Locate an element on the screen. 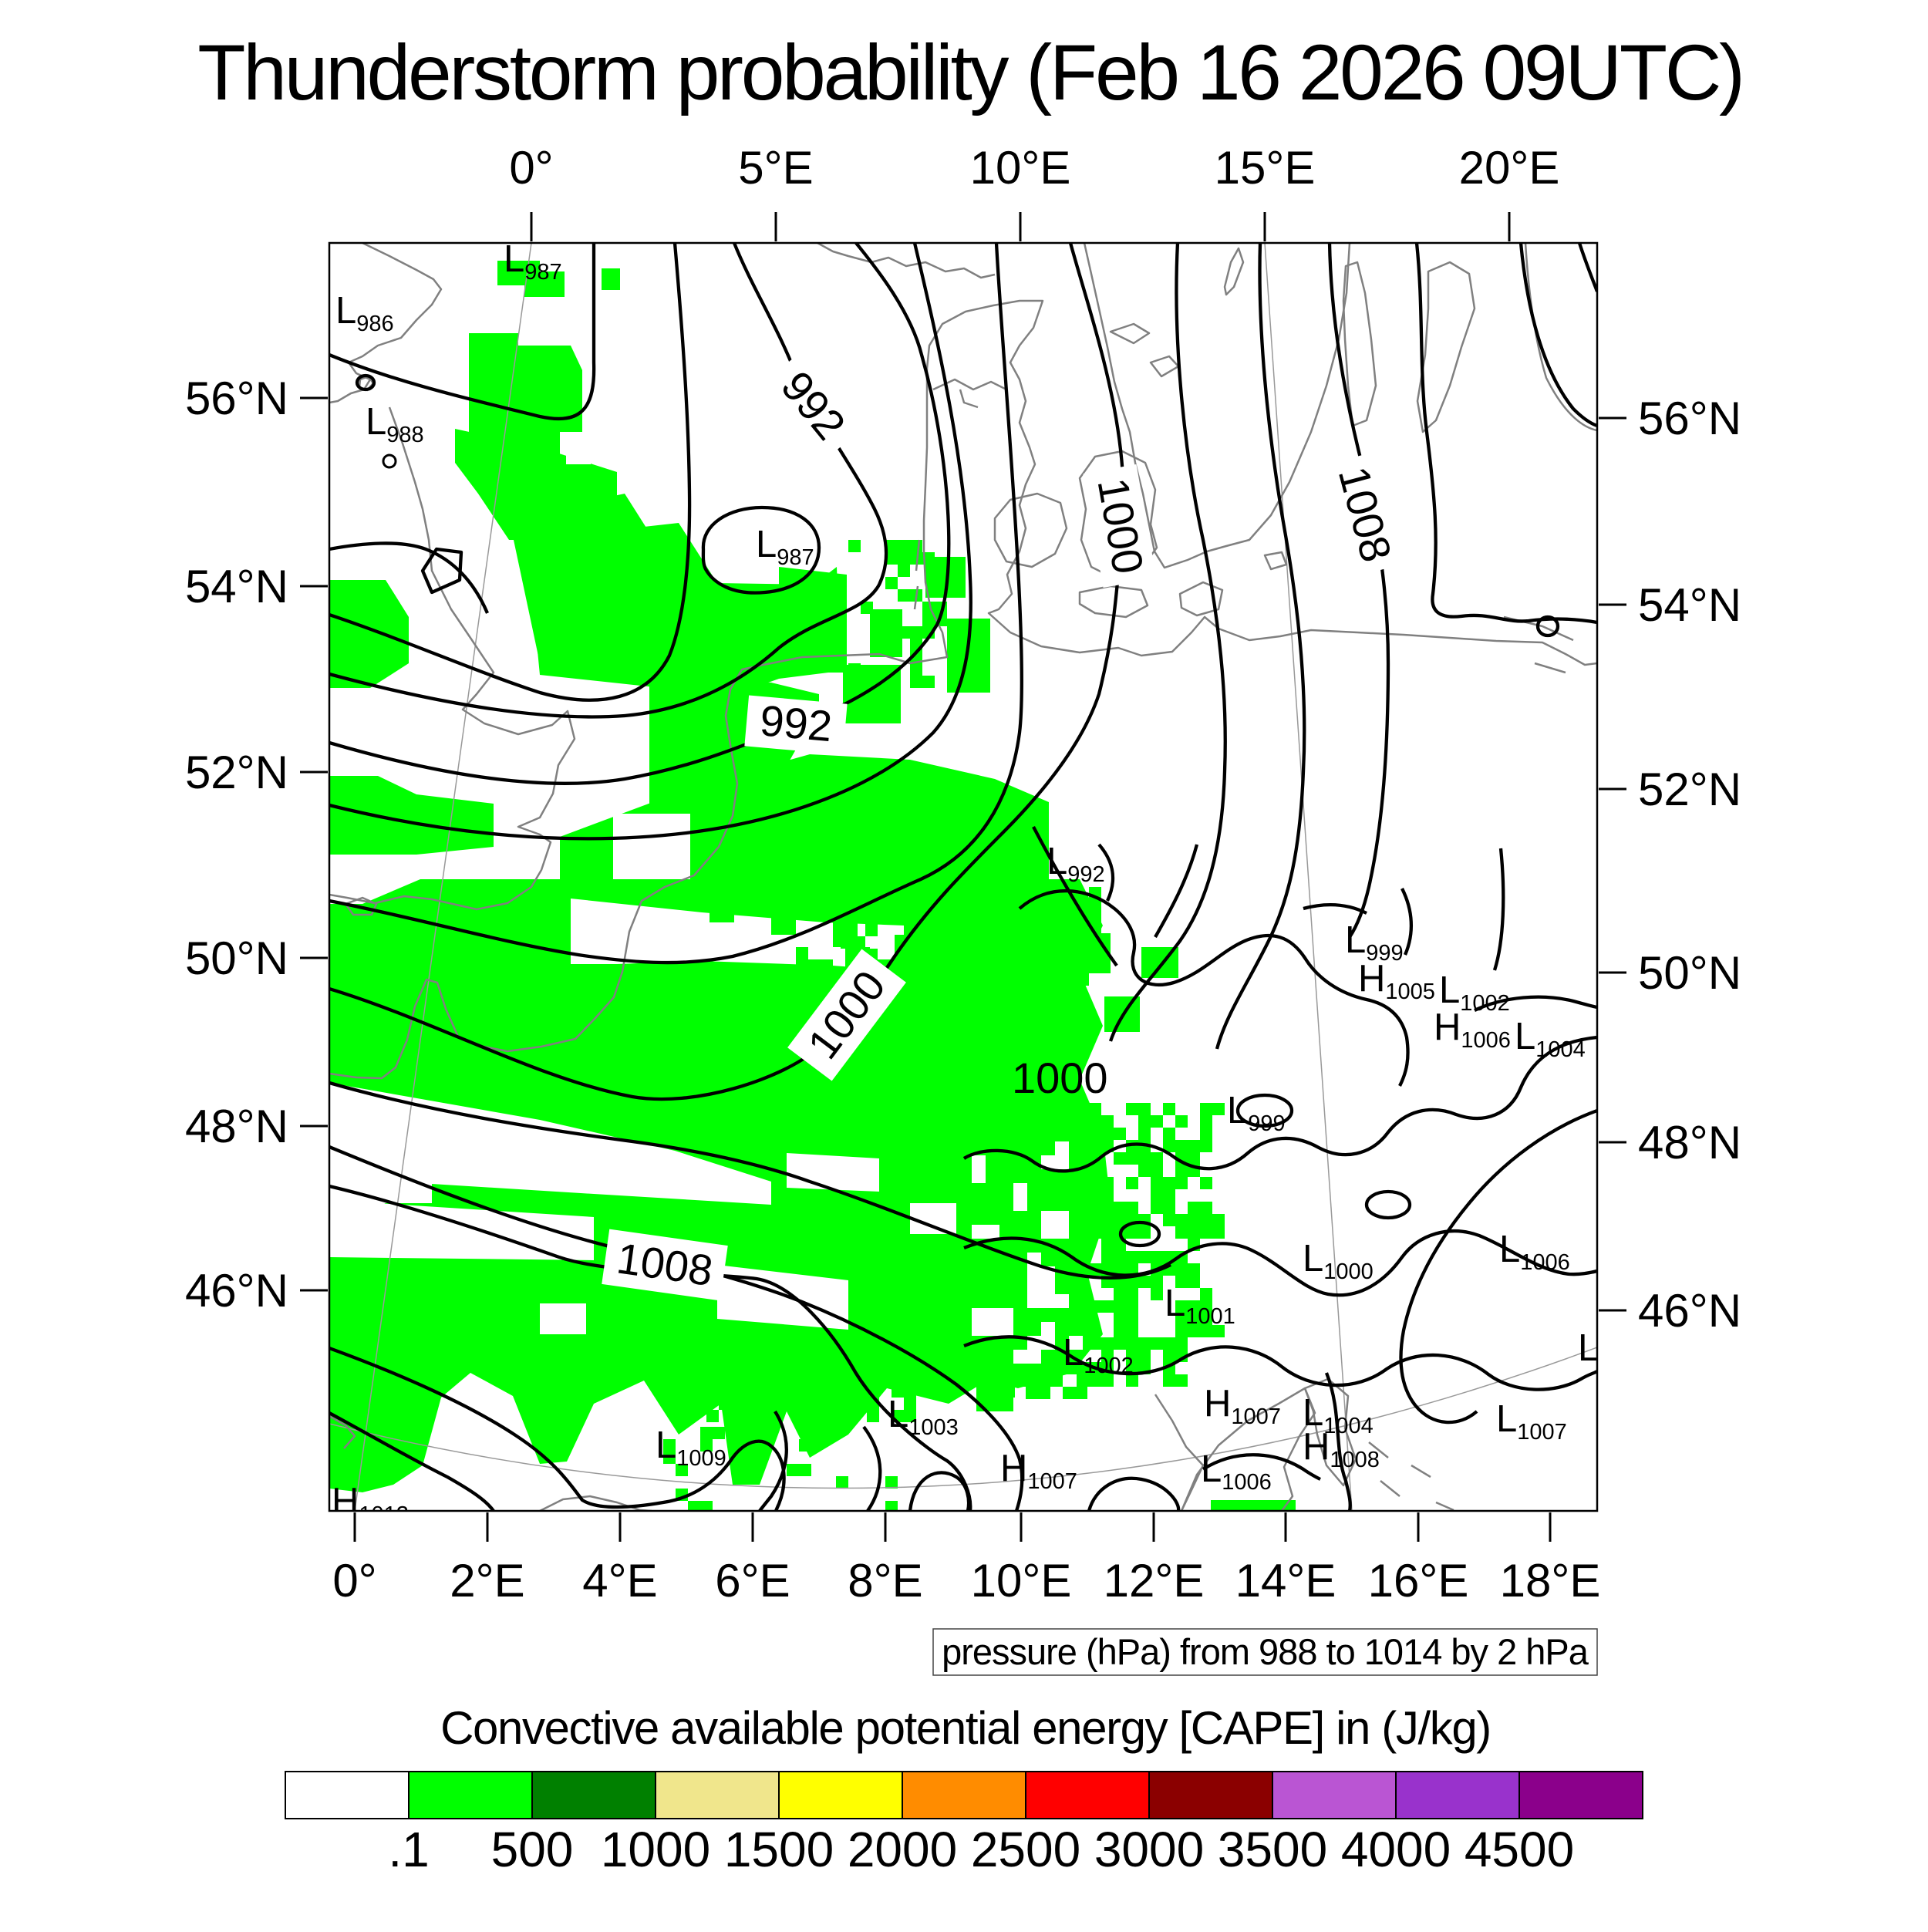  svg-text:pressure (hPa) from 988 to 101: pressure (hPa) from 988 to 1014 by 2 hPa is located at coordinates (1266, 1651).